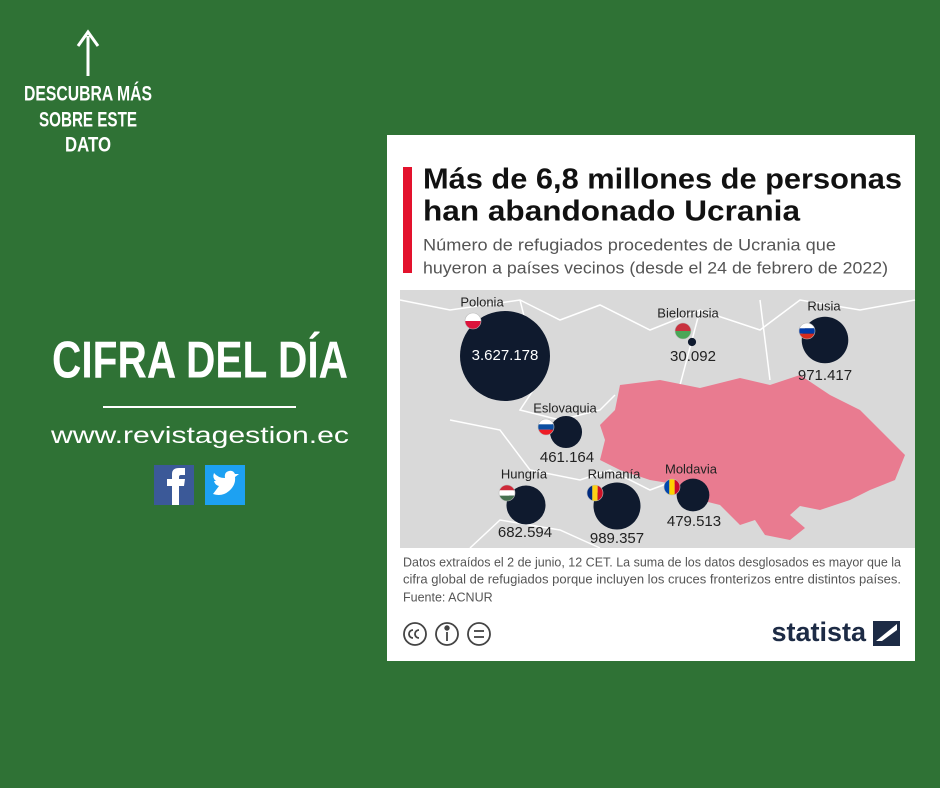  I want to click on country-label: Eslovaquia, so click(565, 407).